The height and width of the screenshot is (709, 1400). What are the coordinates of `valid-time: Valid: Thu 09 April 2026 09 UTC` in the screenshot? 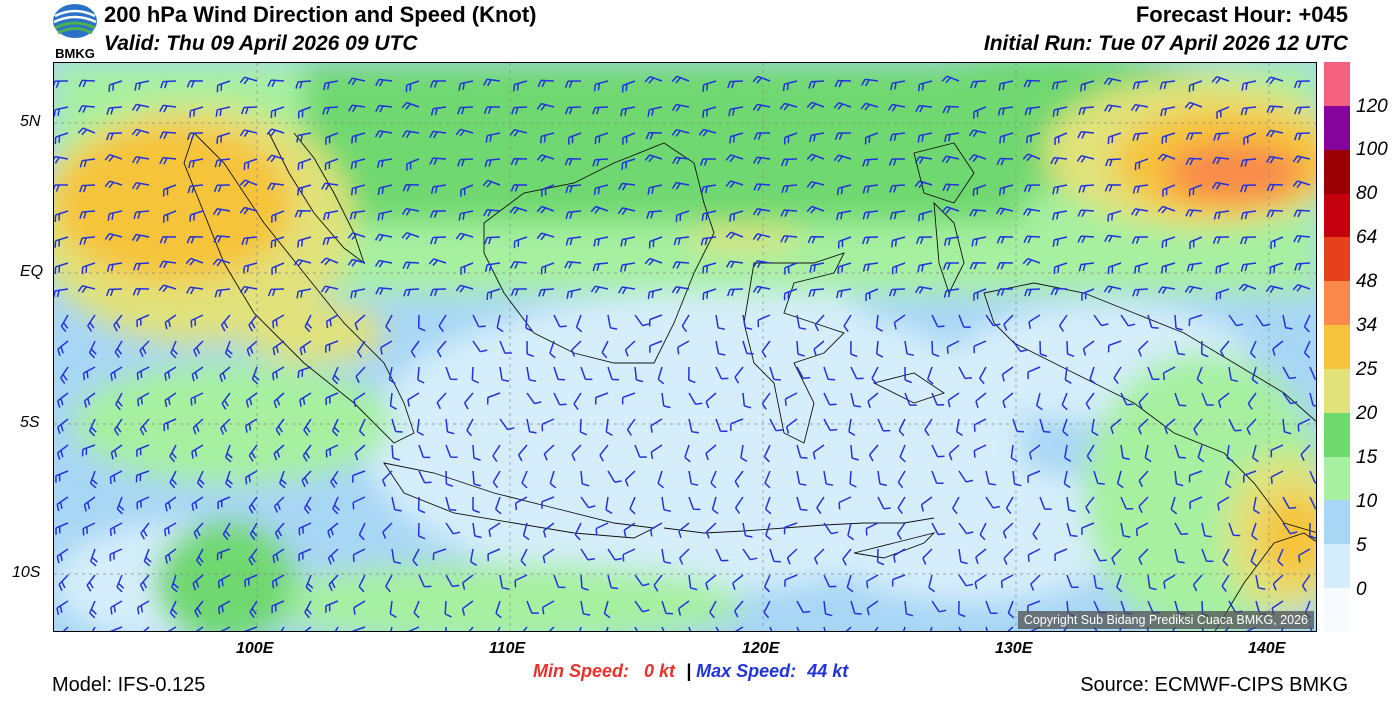 It's located at (261, 43).